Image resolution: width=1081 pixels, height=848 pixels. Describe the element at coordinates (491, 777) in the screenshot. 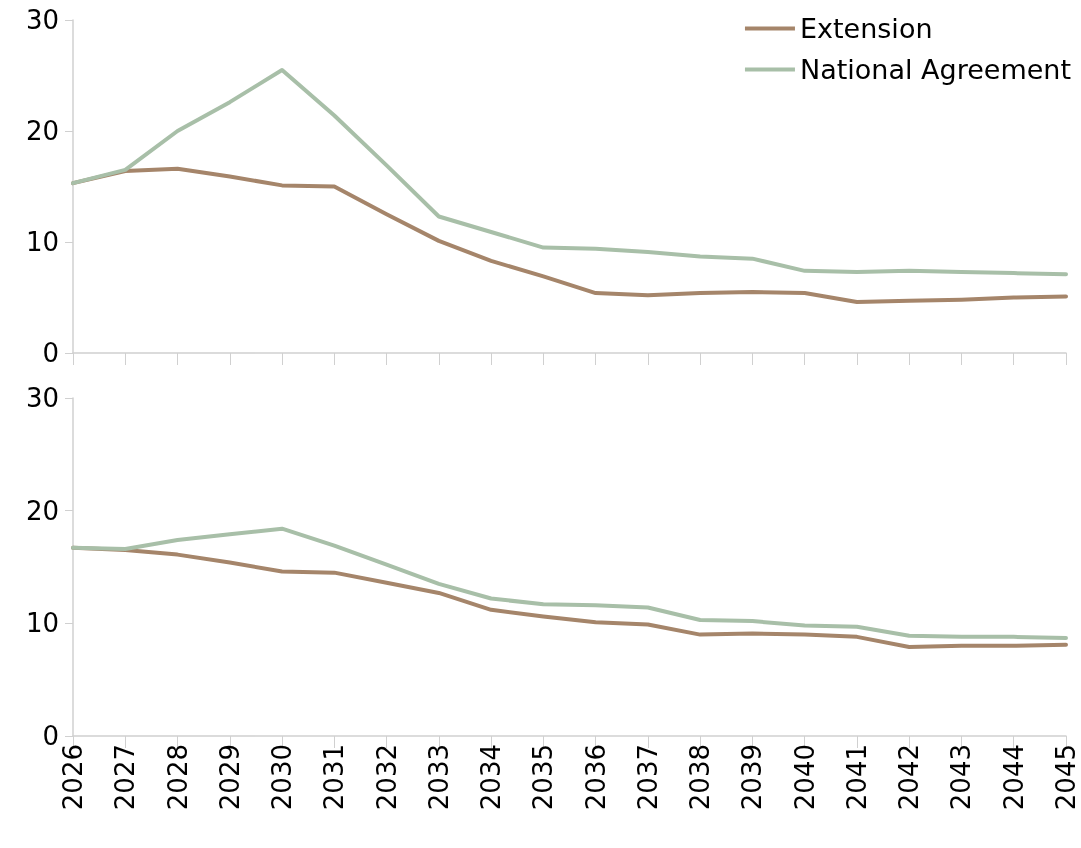

I see `x-tick-label: 2034` at that location.